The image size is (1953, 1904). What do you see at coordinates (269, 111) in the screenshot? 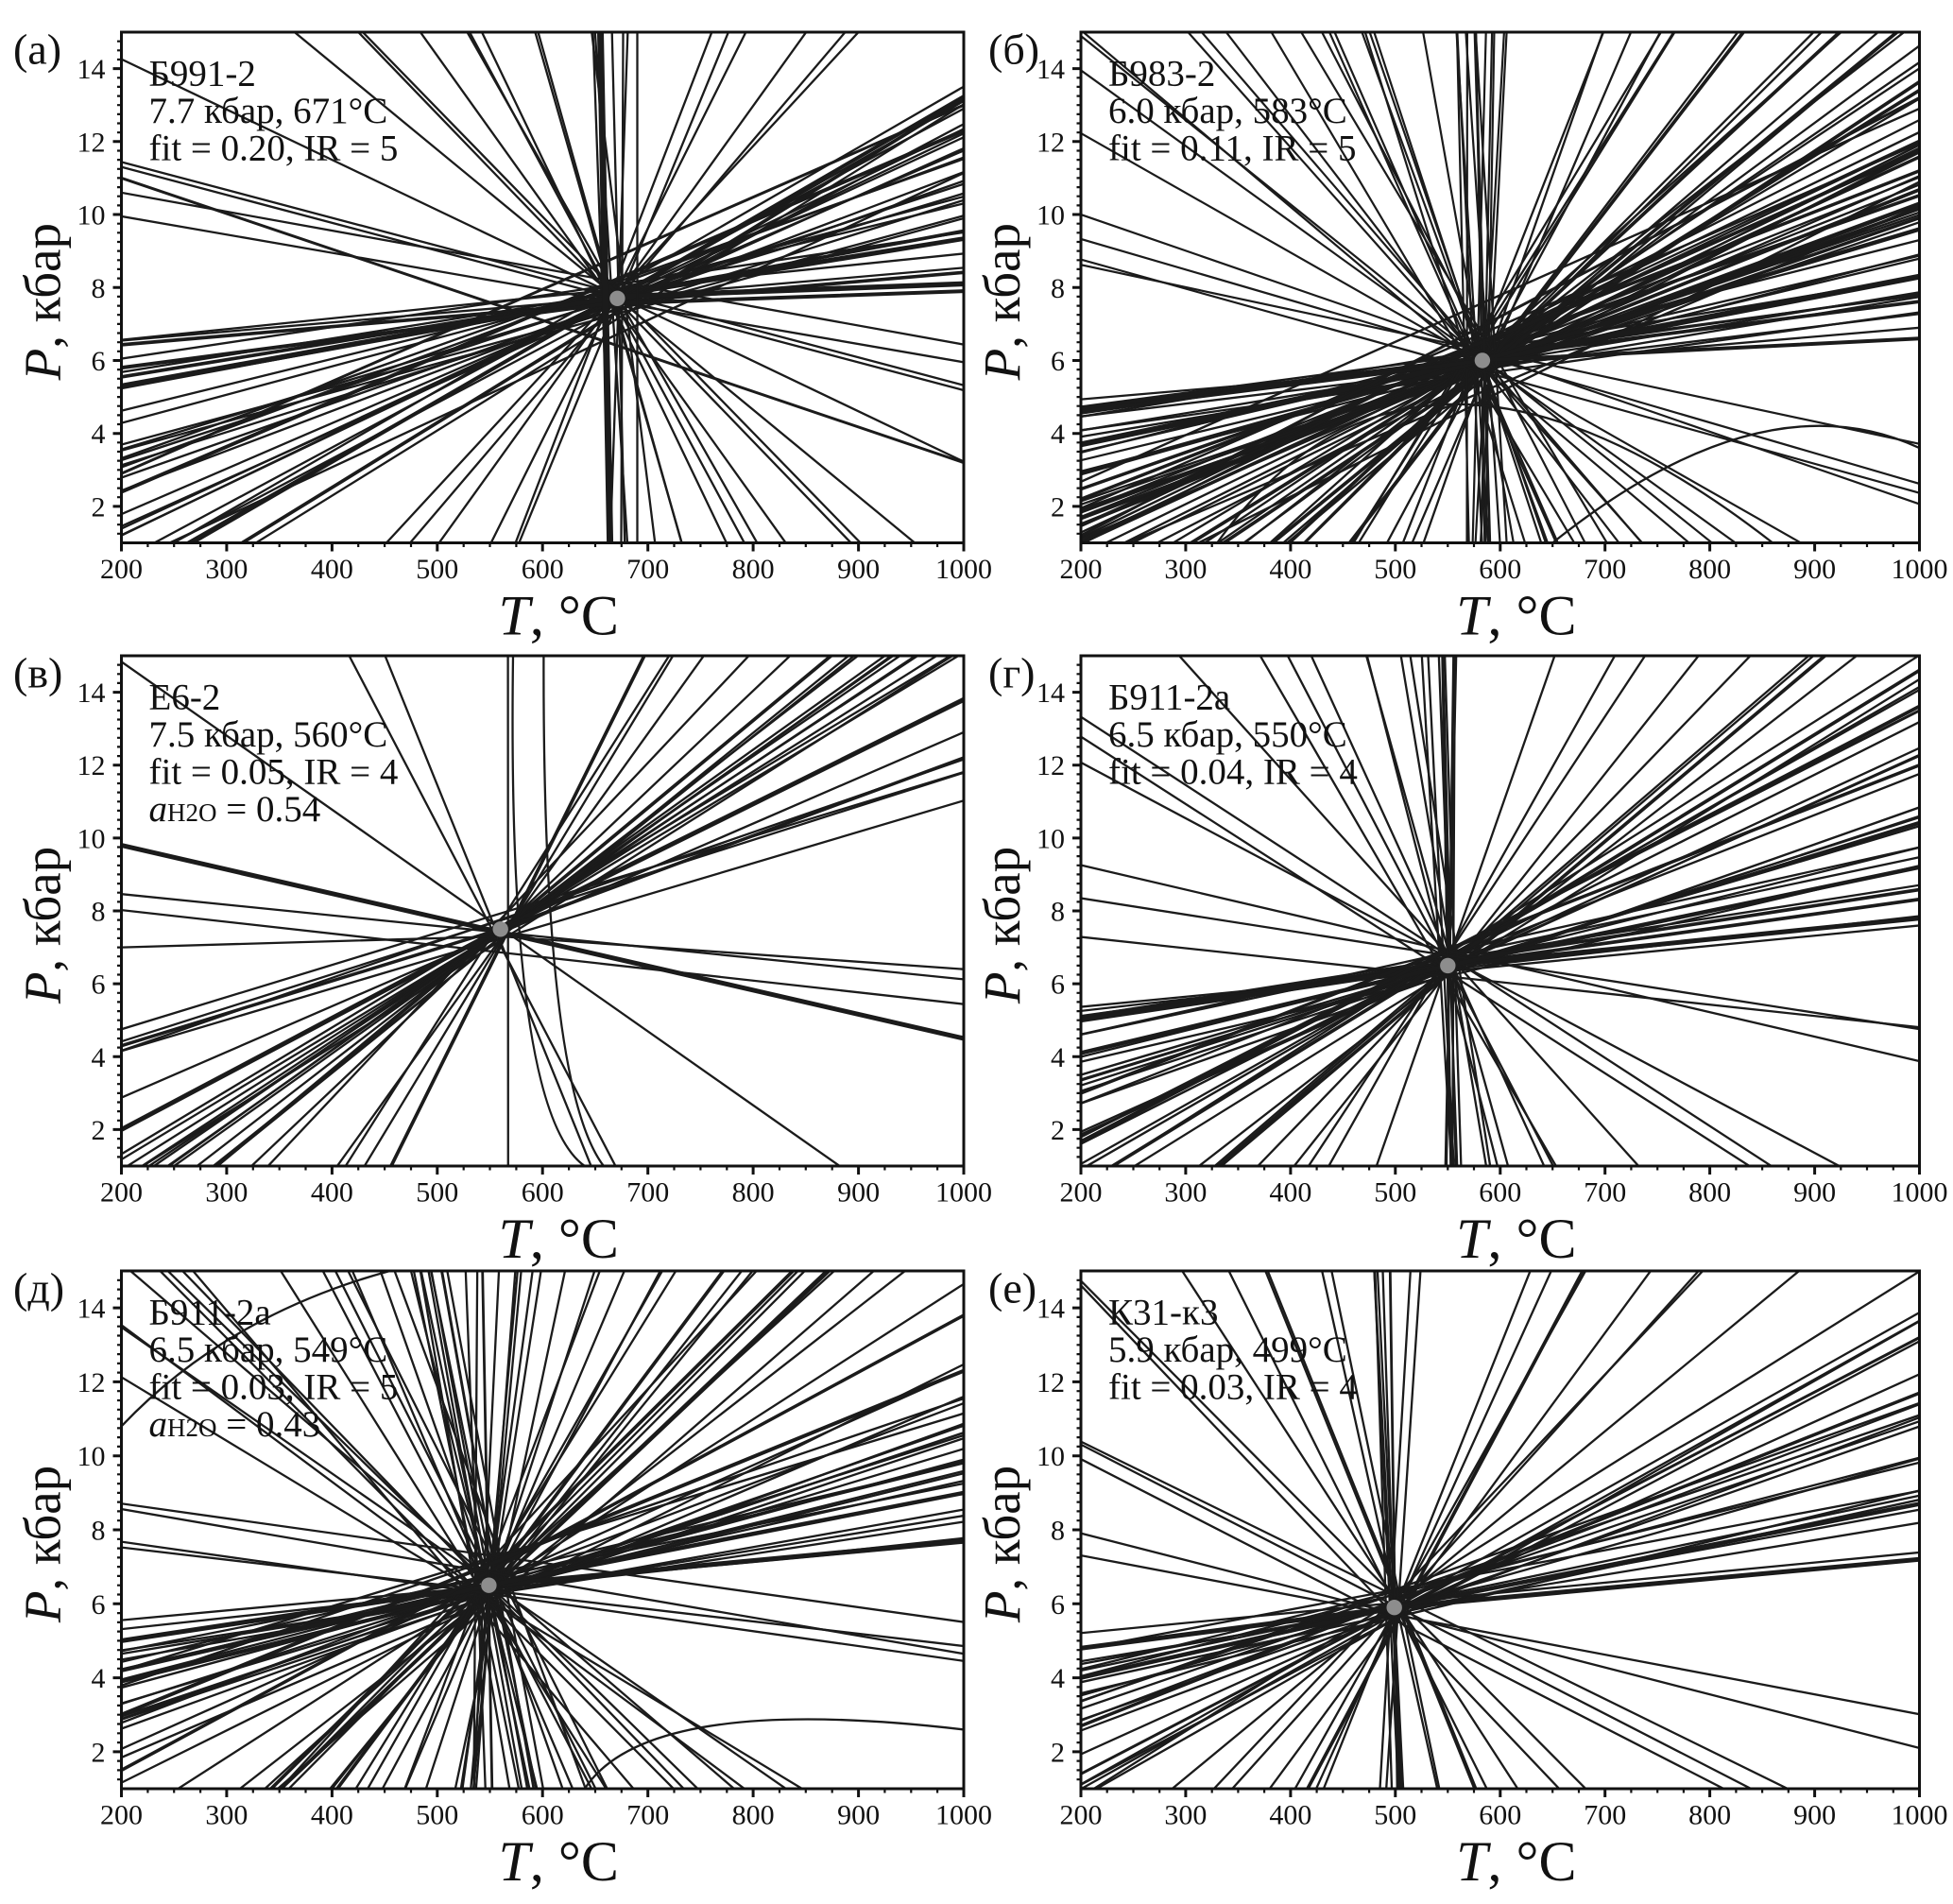
I see `svg-text: 7.7 кбар, 671°C` at bounding box center [269, 111].